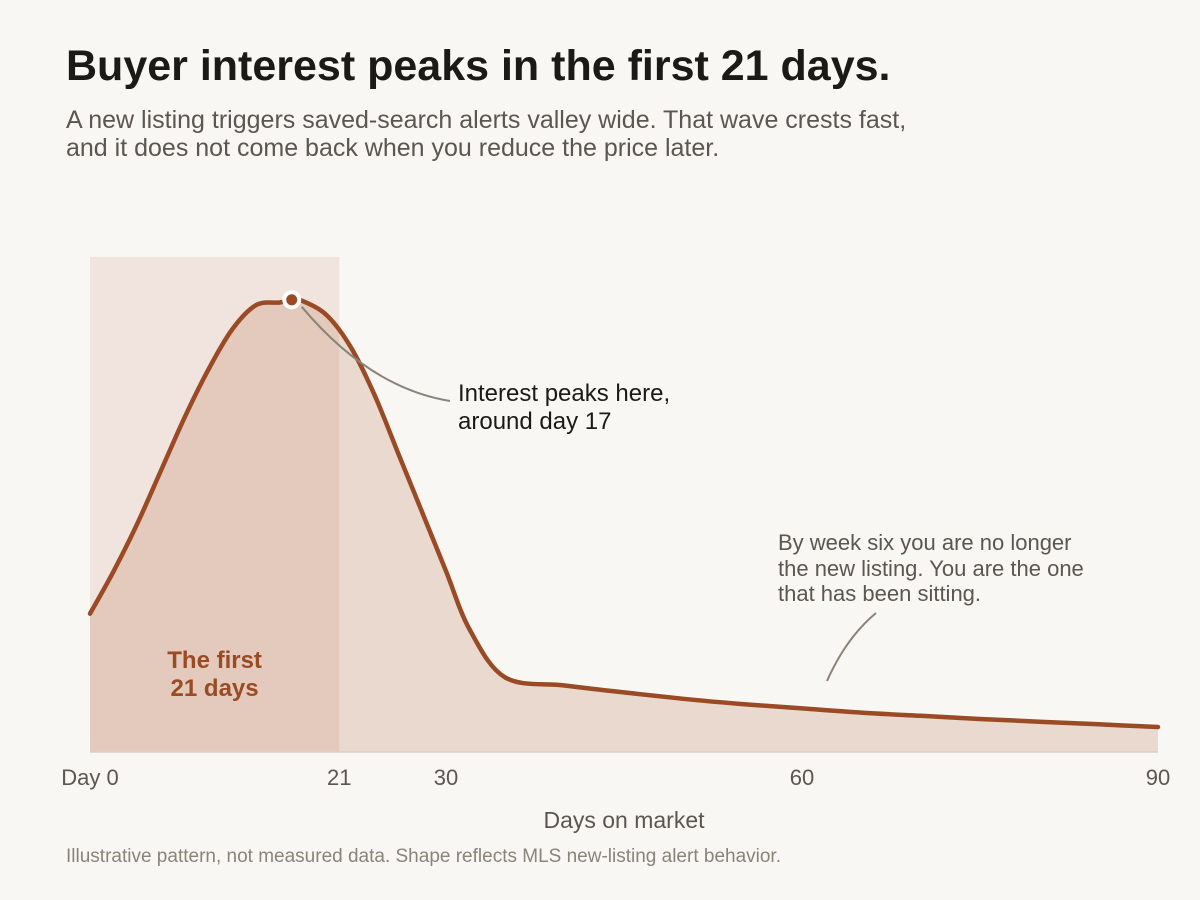 This screenshot has width=1200, height=900. I want to click on x-axis-ticks: Day 0 21 30 60 90, so click(615, 777).